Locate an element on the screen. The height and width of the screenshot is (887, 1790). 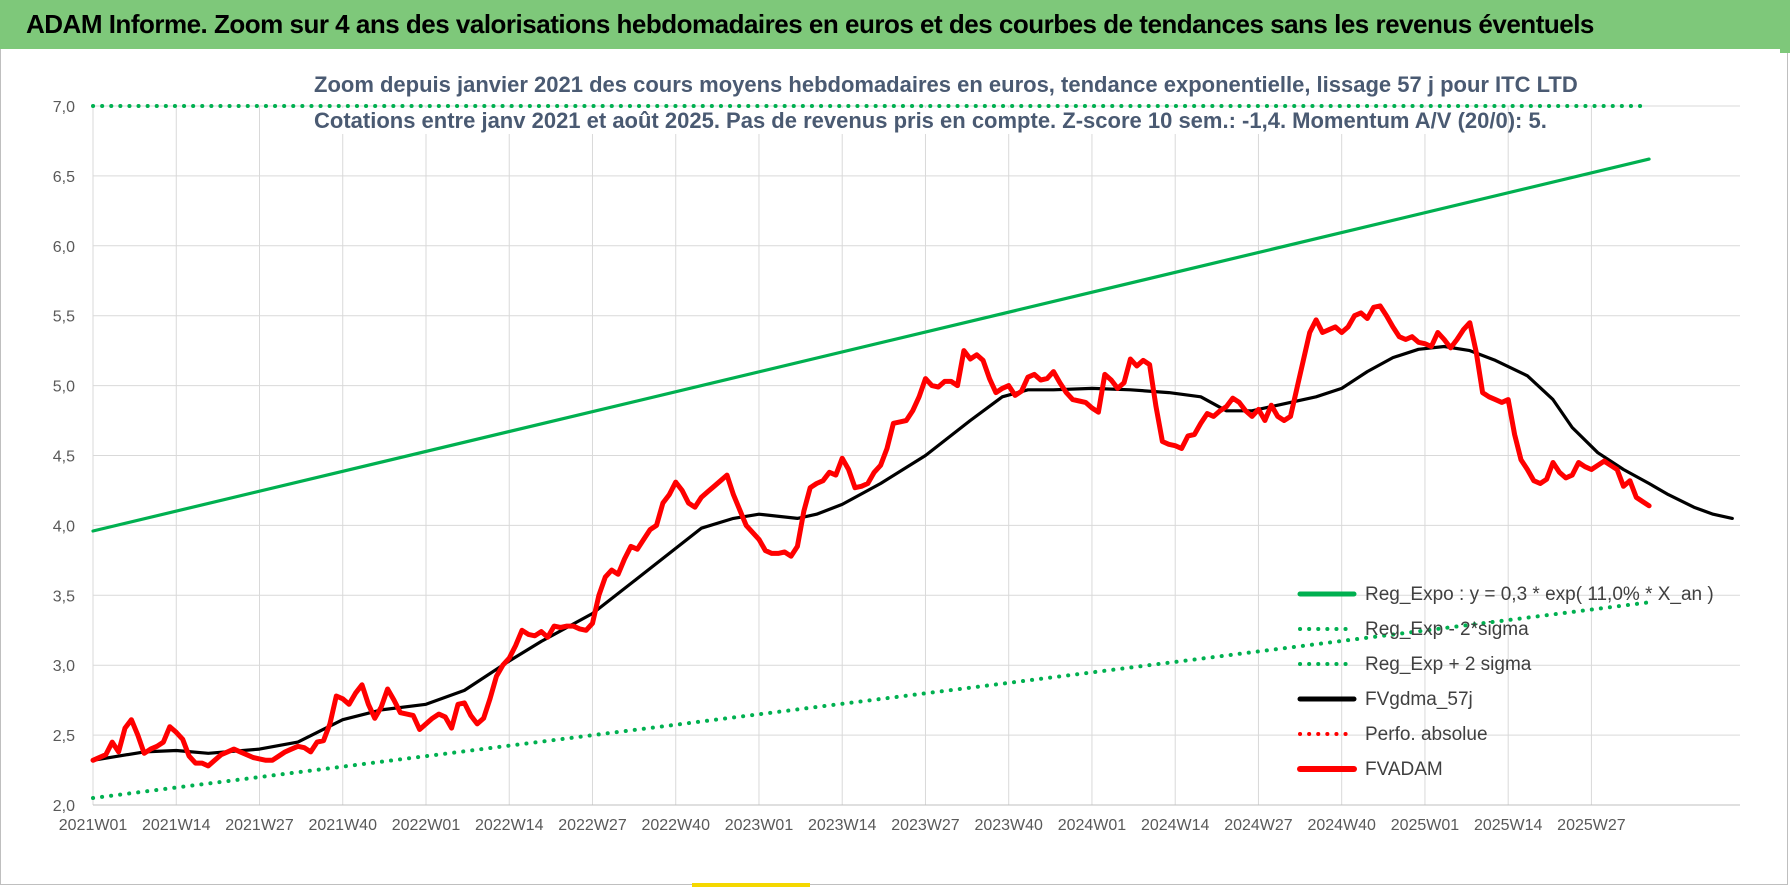
legend-label: Perfo. absolue is located at coordinates (1426, 734).